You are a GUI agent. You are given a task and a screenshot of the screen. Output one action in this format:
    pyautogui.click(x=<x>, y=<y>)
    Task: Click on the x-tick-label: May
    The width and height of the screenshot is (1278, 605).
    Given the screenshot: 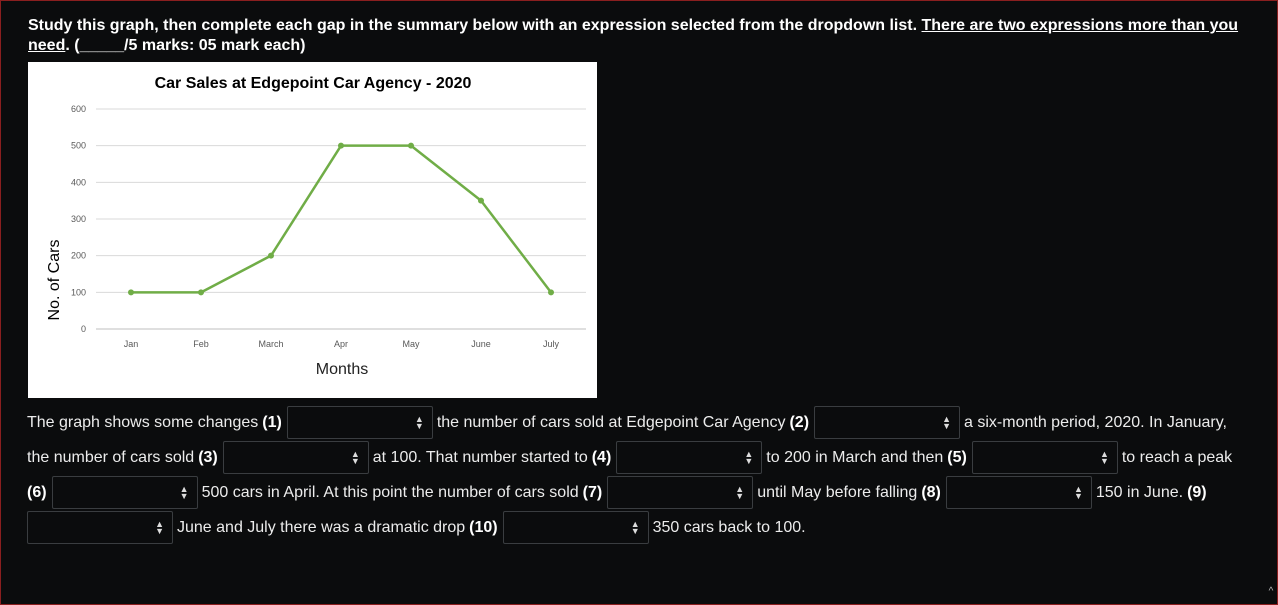 What is the action you would take?
    pyautogui.click(x=411, y=344)
    